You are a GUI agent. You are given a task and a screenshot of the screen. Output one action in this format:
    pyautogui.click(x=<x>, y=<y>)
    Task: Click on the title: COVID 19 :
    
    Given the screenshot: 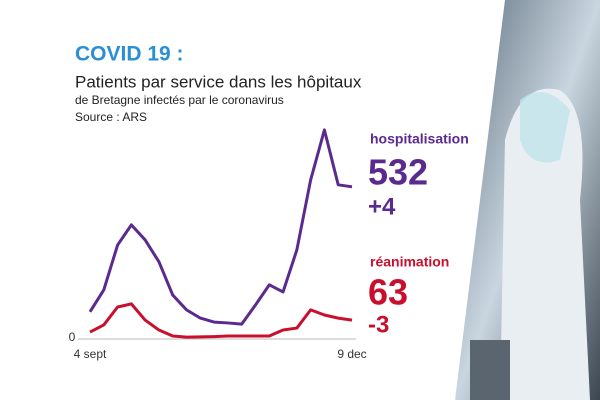 What is the action you would take?
    pyautogui.click(x=129, y=54)
    